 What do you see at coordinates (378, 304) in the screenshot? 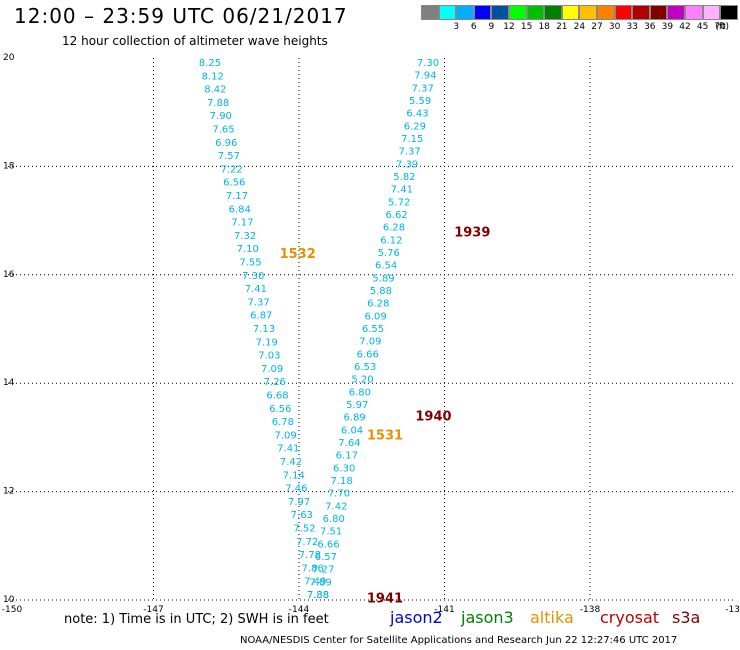
I see `track-right-value: 6.28` at bounding box center [378, 304].